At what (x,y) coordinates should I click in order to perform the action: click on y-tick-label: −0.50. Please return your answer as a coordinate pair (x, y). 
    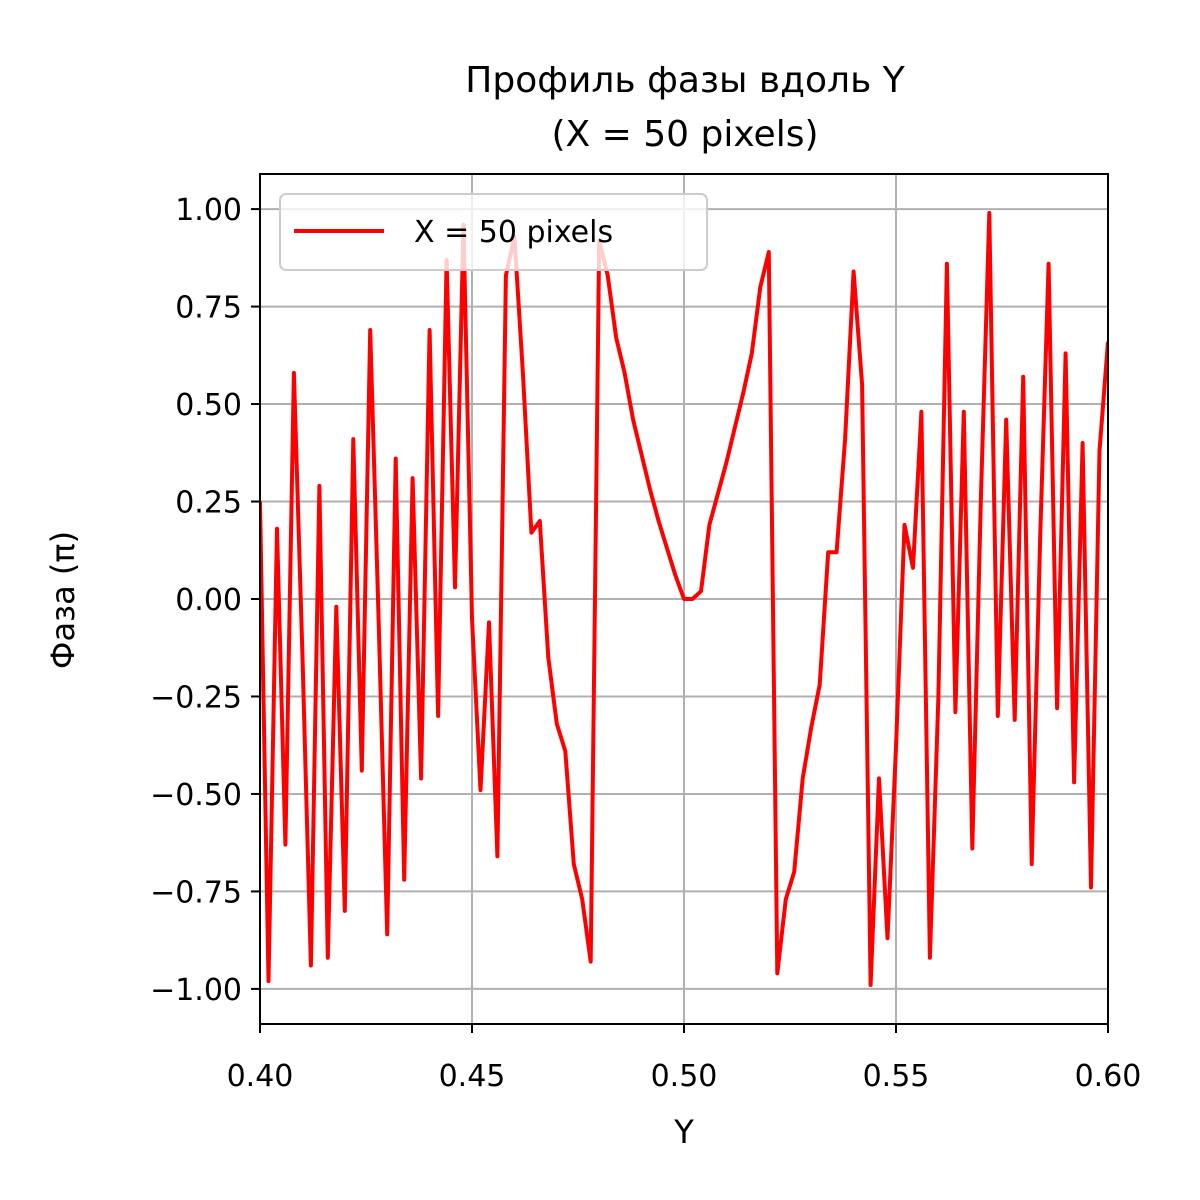
    Looking at the image, I should click on (196, 795).